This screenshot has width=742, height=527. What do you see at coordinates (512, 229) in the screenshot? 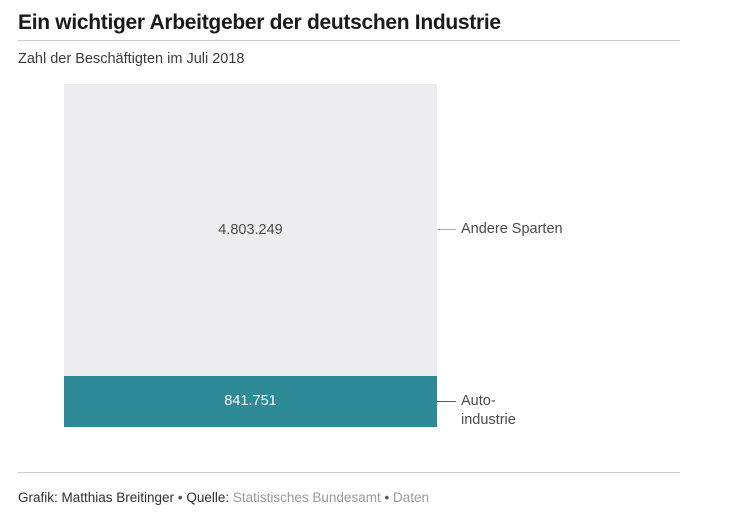
I see `annotation-label: Andere Sparten` at bounding box center [512, 229].